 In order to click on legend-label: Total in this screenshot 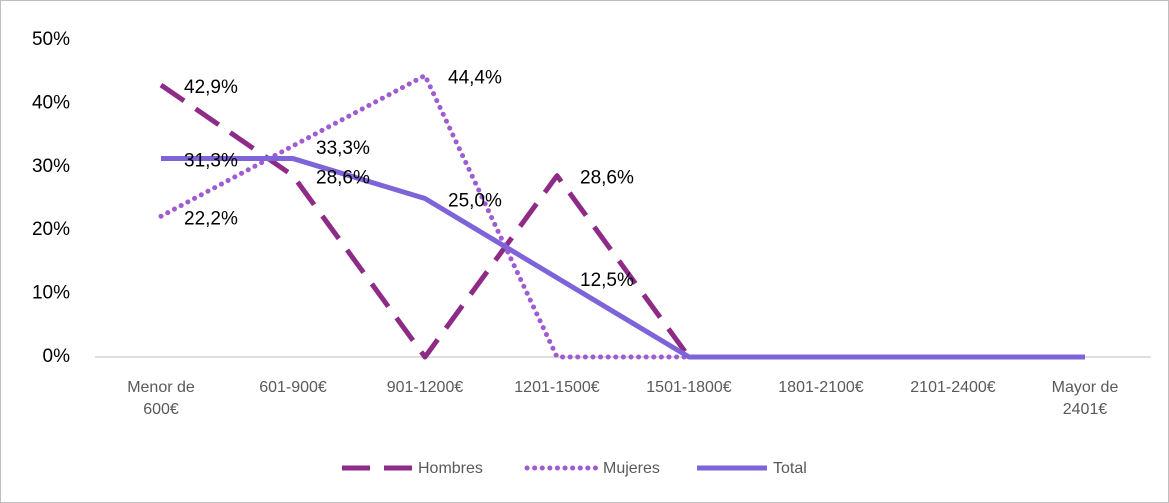, I will do `click(790, 468)`.